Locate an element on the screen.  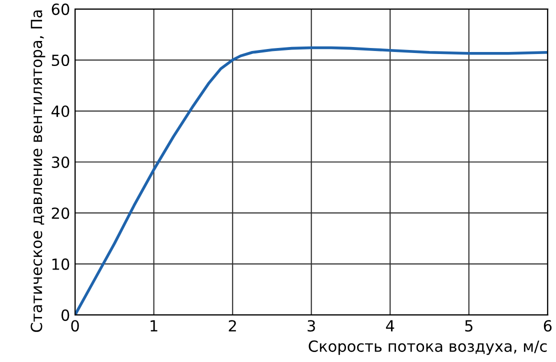
y-tick-label: 40 is located at coordinates (61, 111).